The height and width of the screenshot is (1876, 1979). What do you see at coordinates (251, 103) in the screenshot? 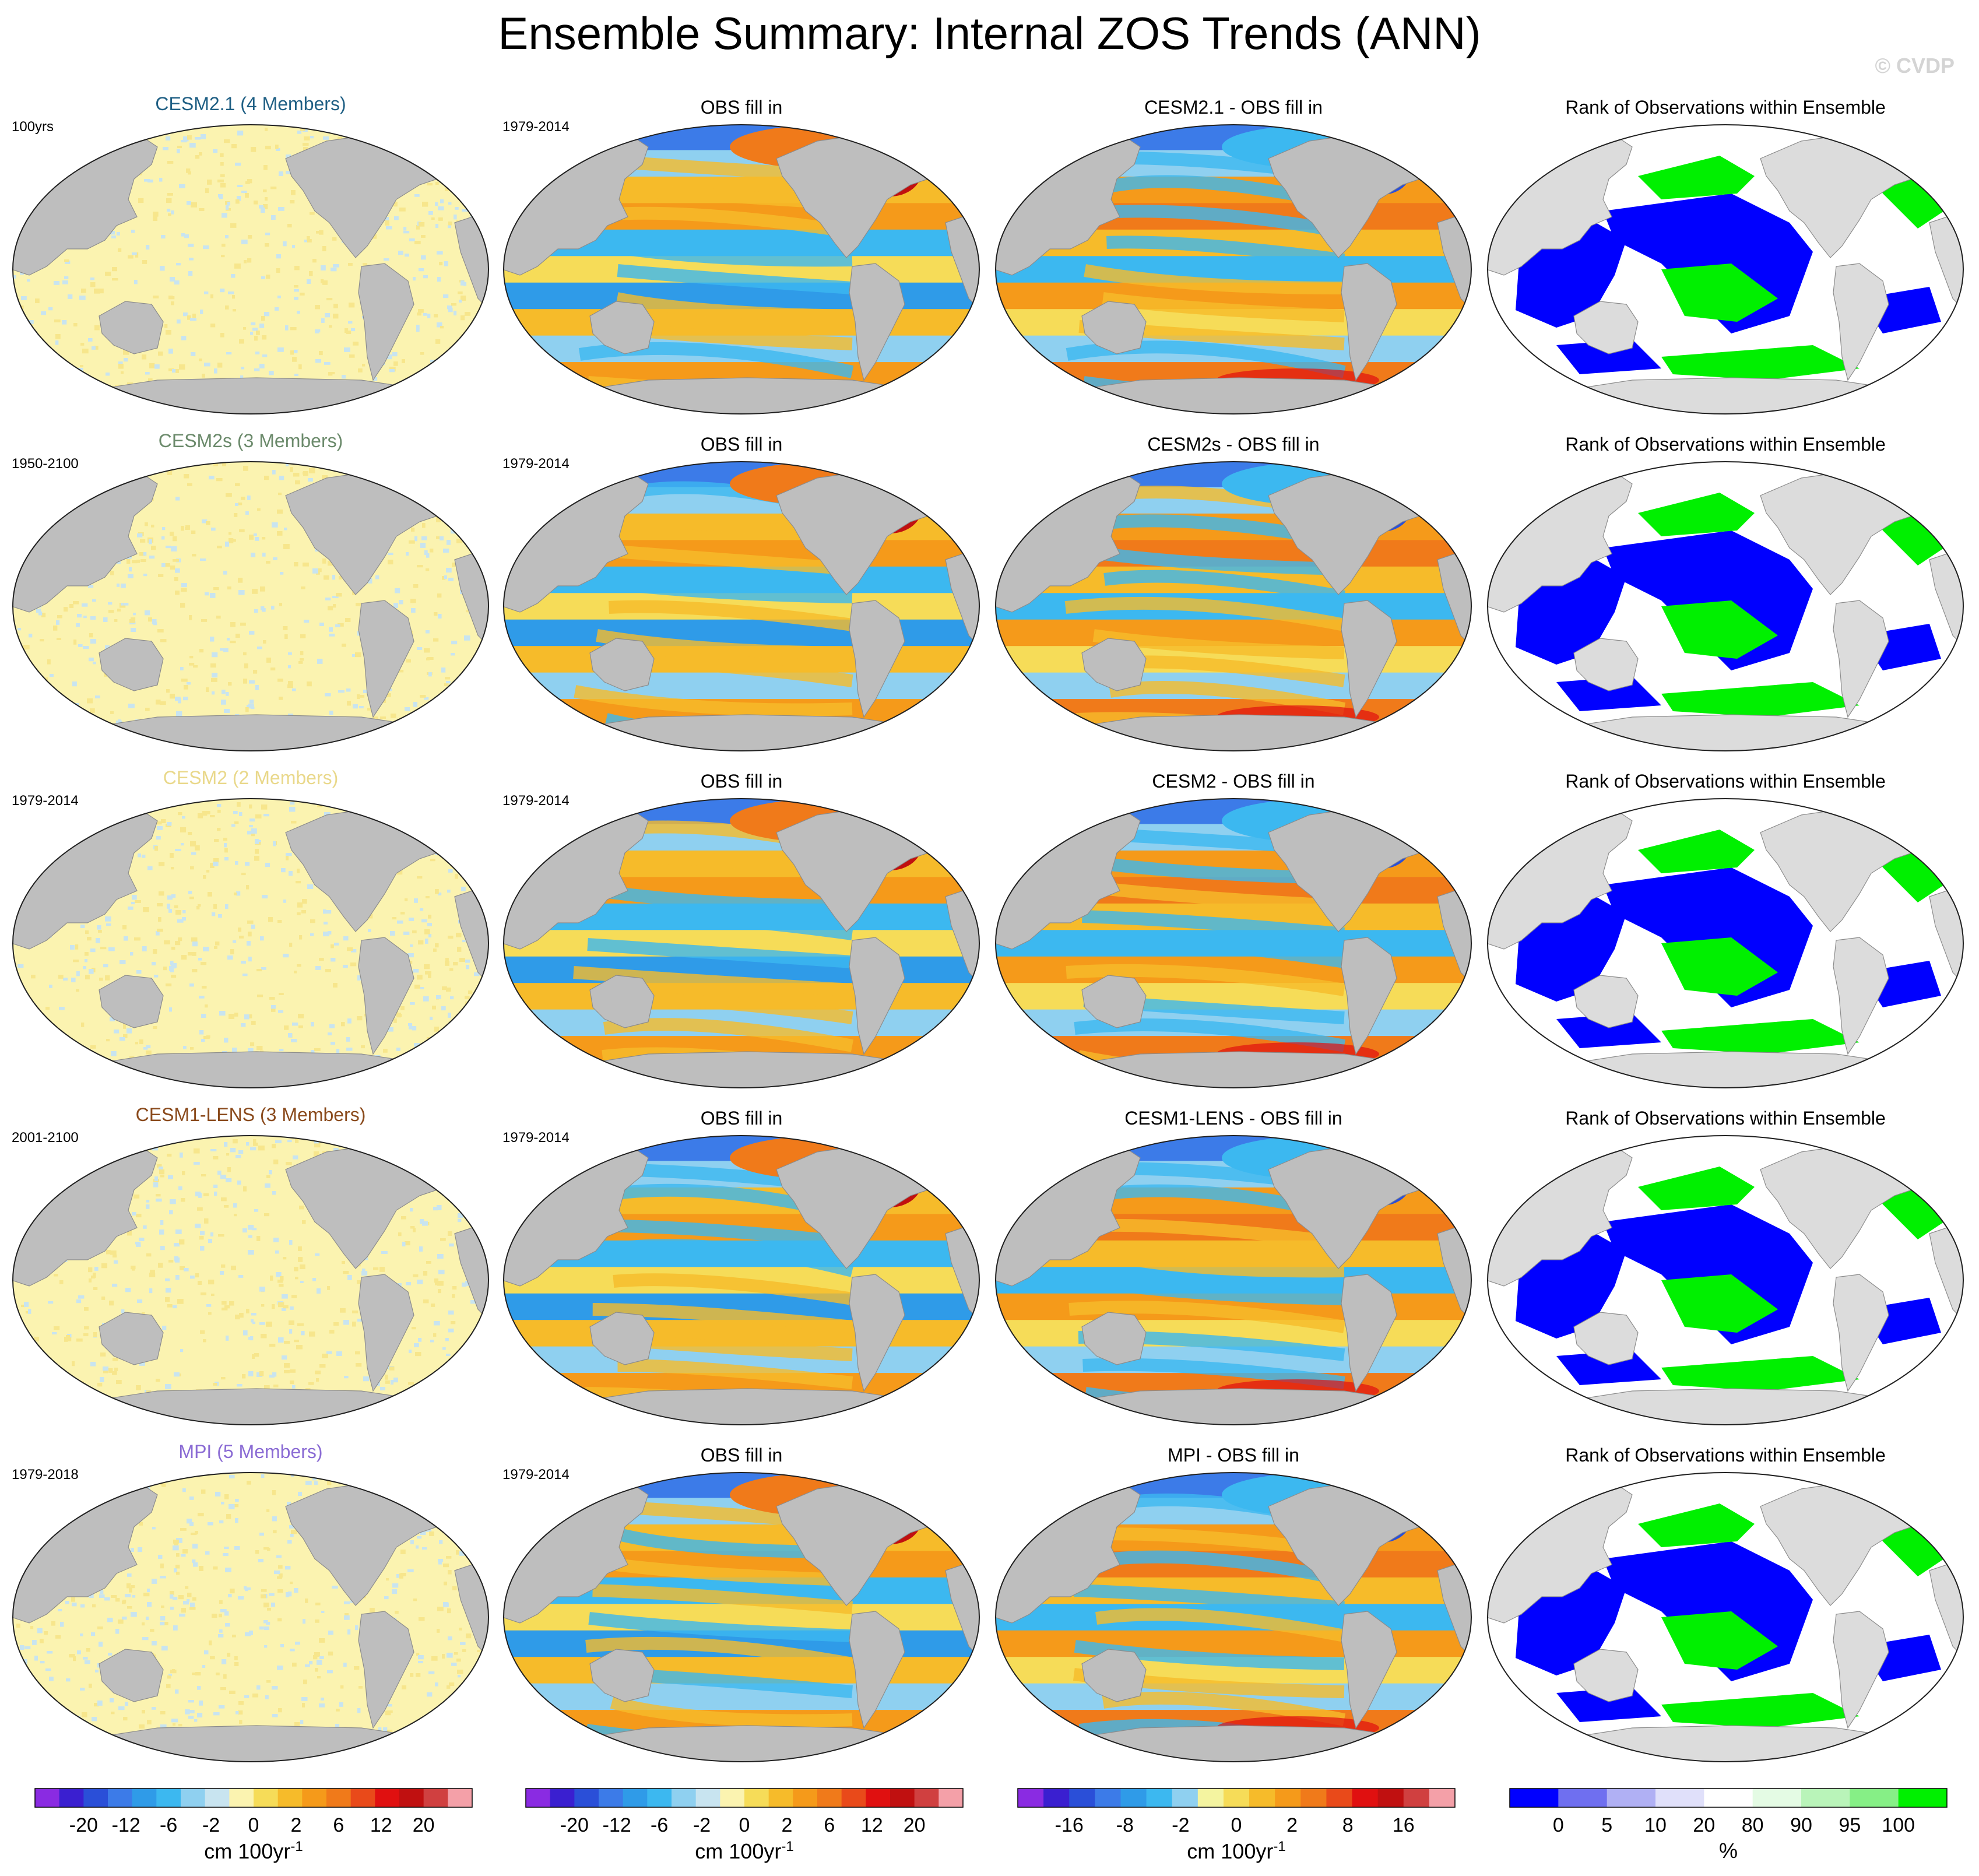
I see `model-ensemble-label: CESM2.1 (4 Members)` at bounding box center [251, 103].